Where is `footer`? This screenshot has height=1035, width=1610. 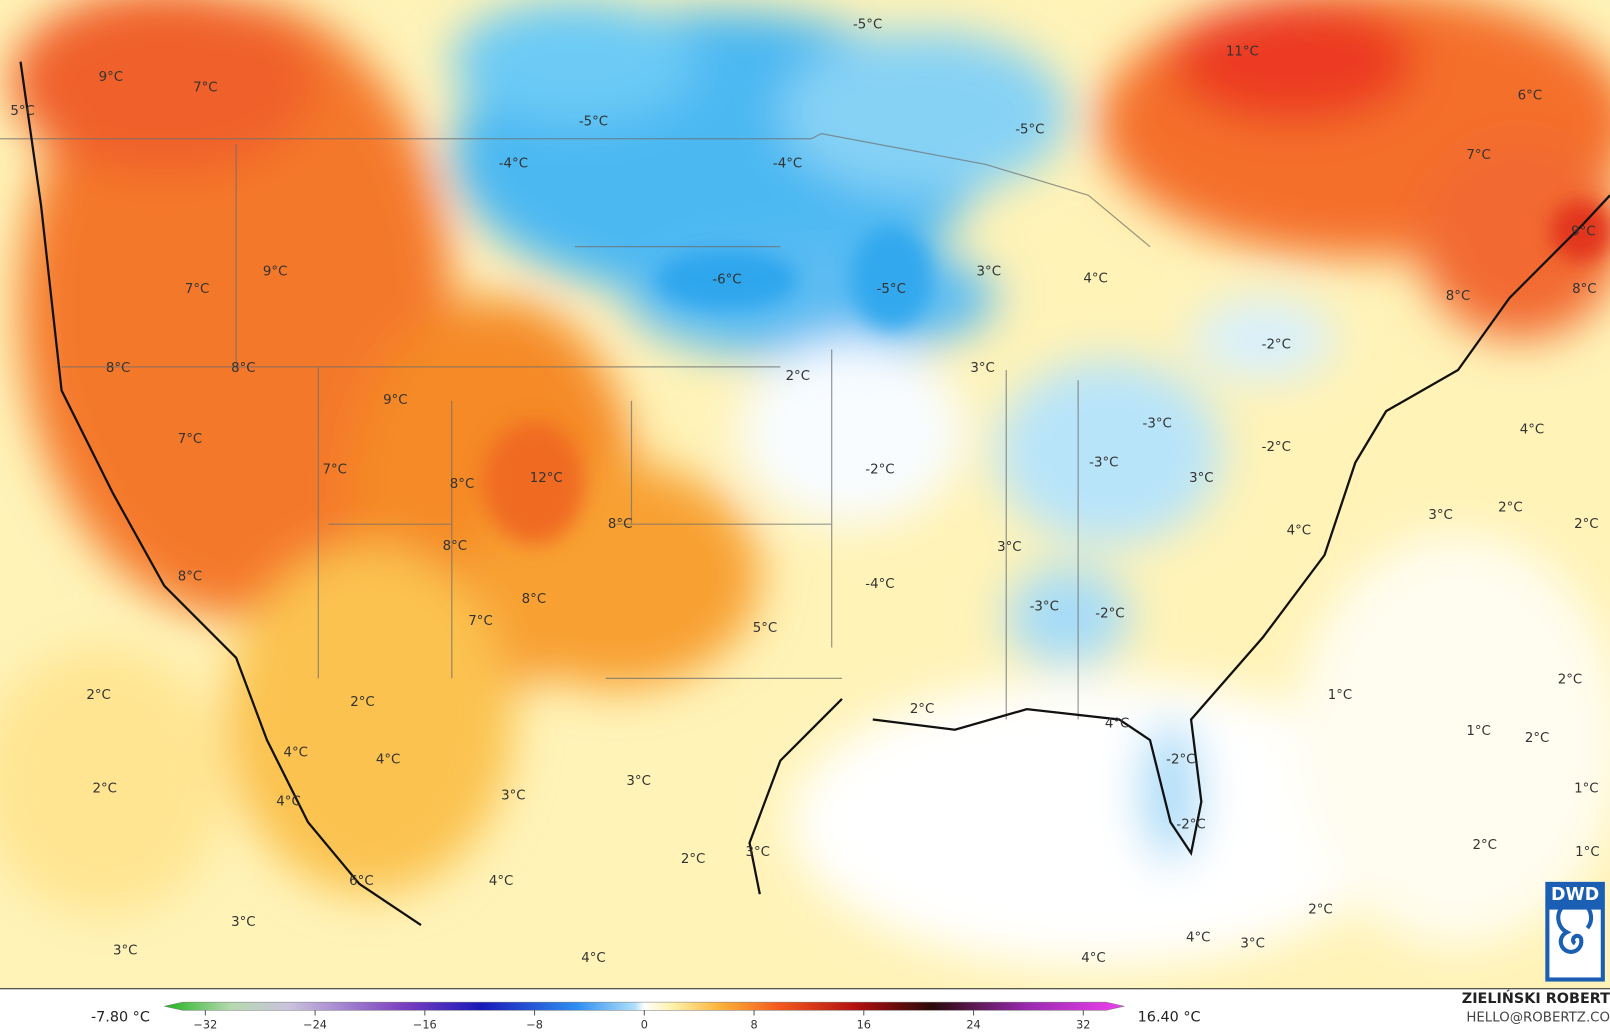 footer is located at coordinates (805, 1011).